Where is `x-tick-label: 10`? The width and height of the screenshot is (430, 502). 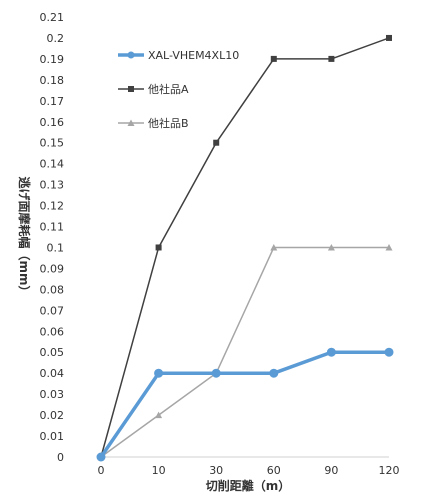
x-tick-label: 10 is located at coordinates (159, 470).